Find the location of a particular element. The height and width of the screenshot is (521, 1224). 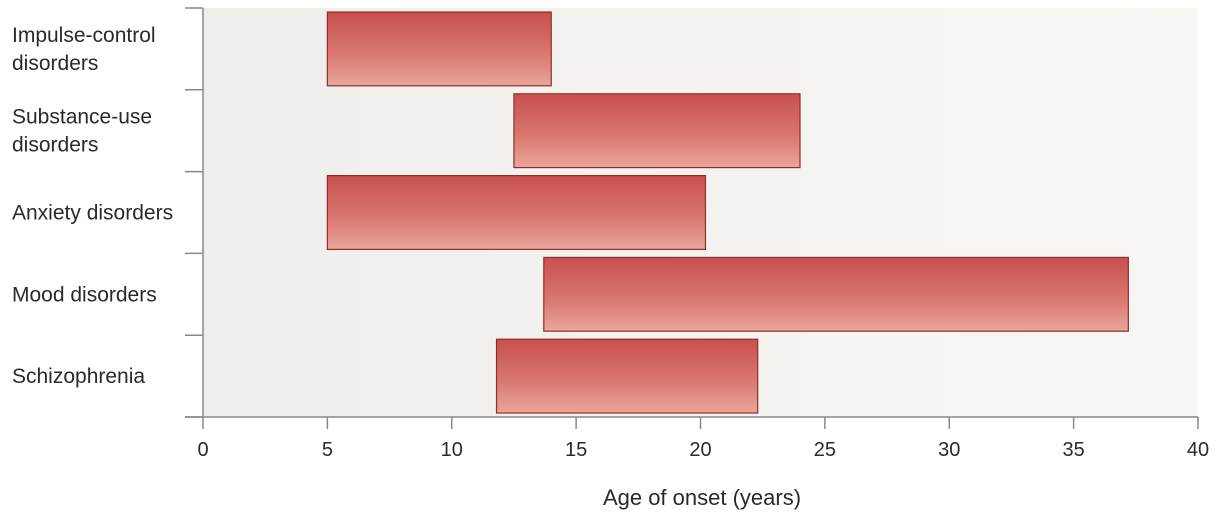

x-tick-label: 40 is located at coordinates (1198, 450).